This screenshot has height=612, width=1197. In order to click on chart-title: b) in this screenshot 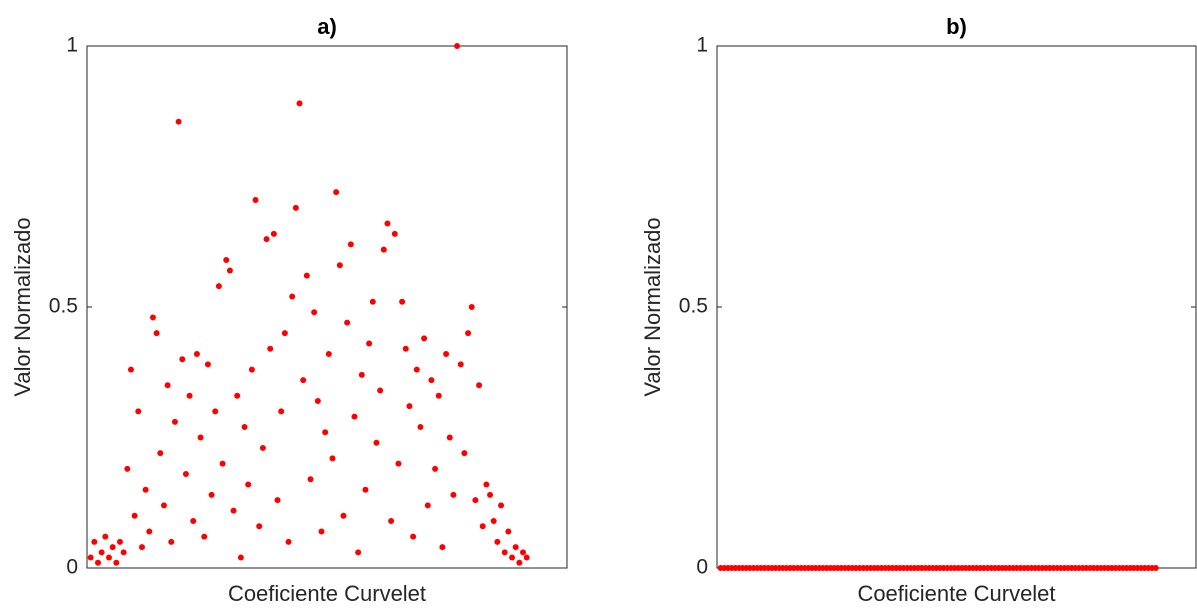, I will do `click(956, 26)`.